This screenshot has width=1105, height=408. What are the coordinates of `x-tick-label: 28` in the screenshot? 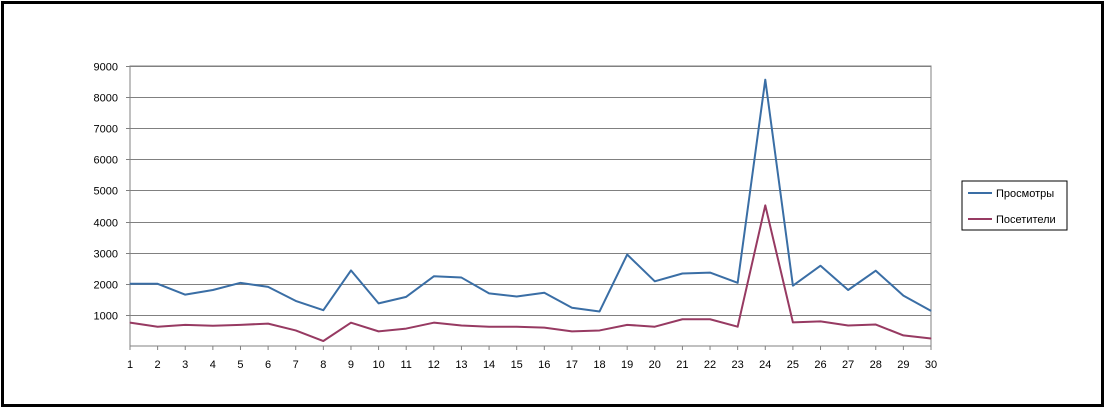 It's located at (876, 365).